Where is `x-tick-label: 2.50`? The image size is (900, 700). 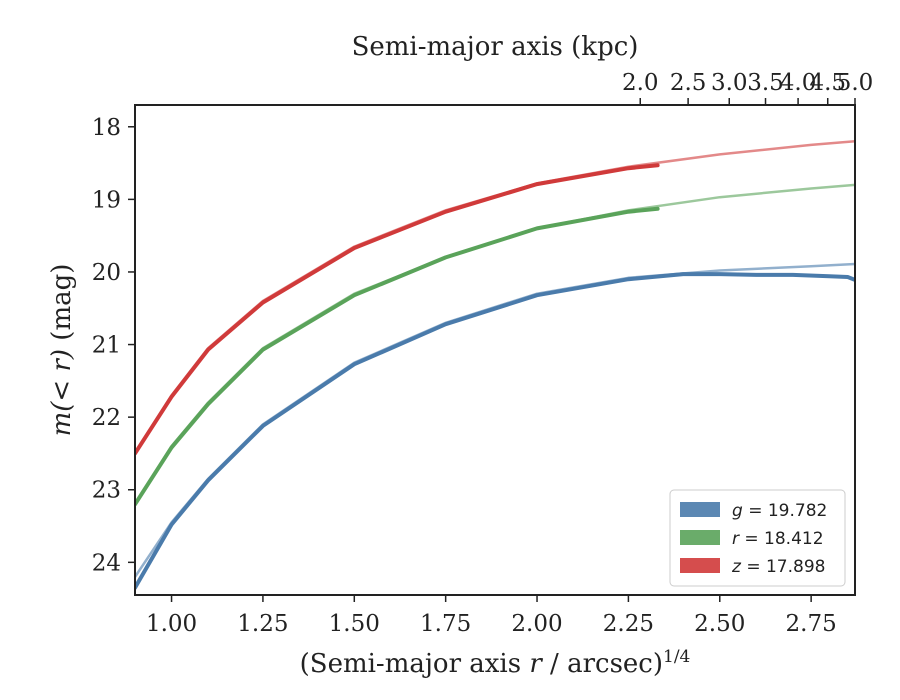
x-tick-label: 2.50 is located at coordinates (719, 624).